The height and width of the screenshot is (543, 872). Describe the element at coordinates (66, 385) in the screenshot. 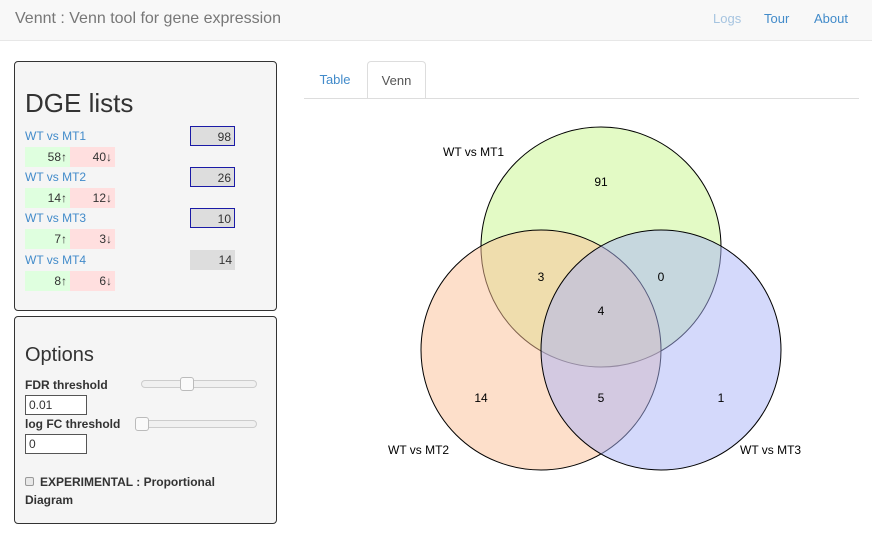

I see `fdr-threshold-label: FDR threshold` at that location.